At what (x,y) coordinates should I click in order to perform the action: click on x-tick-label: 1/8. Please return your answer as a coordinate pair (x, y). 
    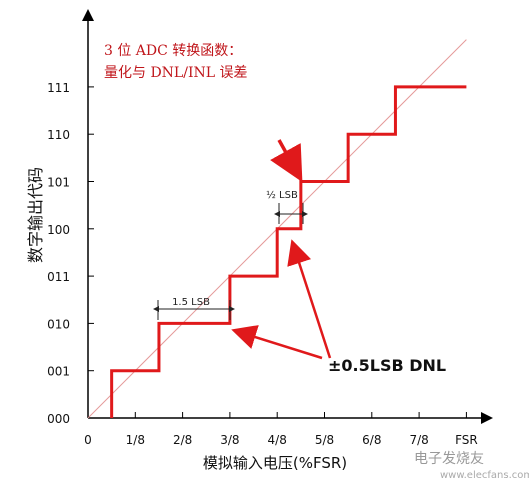
    Looking at the image, I should click on (135, 440).